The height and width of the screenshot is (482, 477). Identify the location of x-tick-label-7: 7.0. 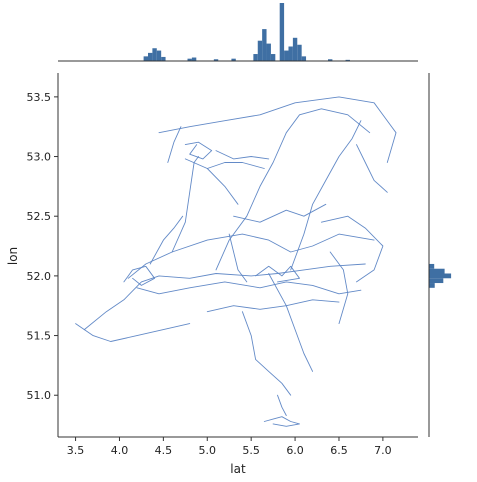
(383, 450).